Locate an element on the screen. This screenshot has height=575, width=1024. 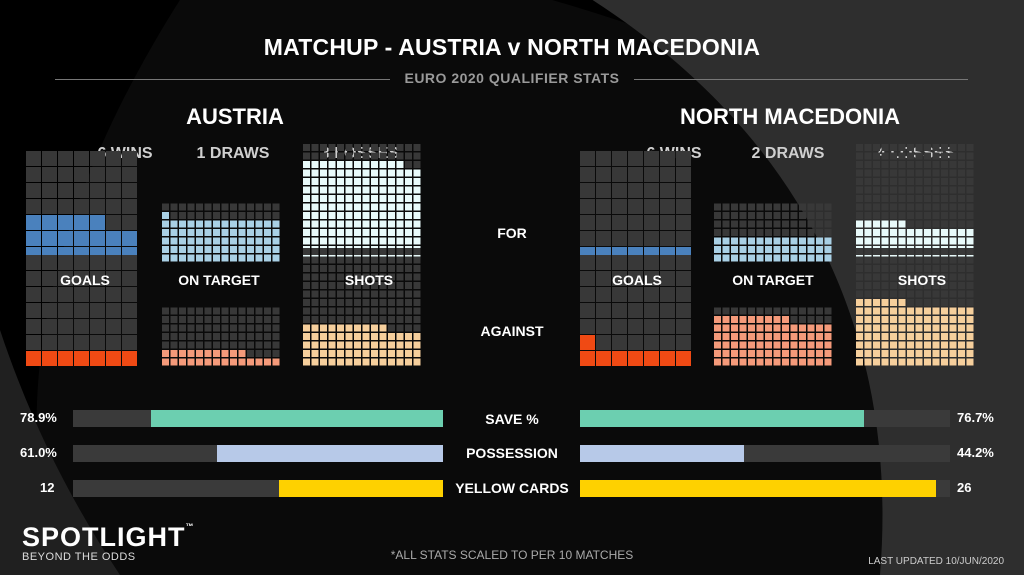
nmk-save-pct: 76.7% is located at coordinates (975, 417).